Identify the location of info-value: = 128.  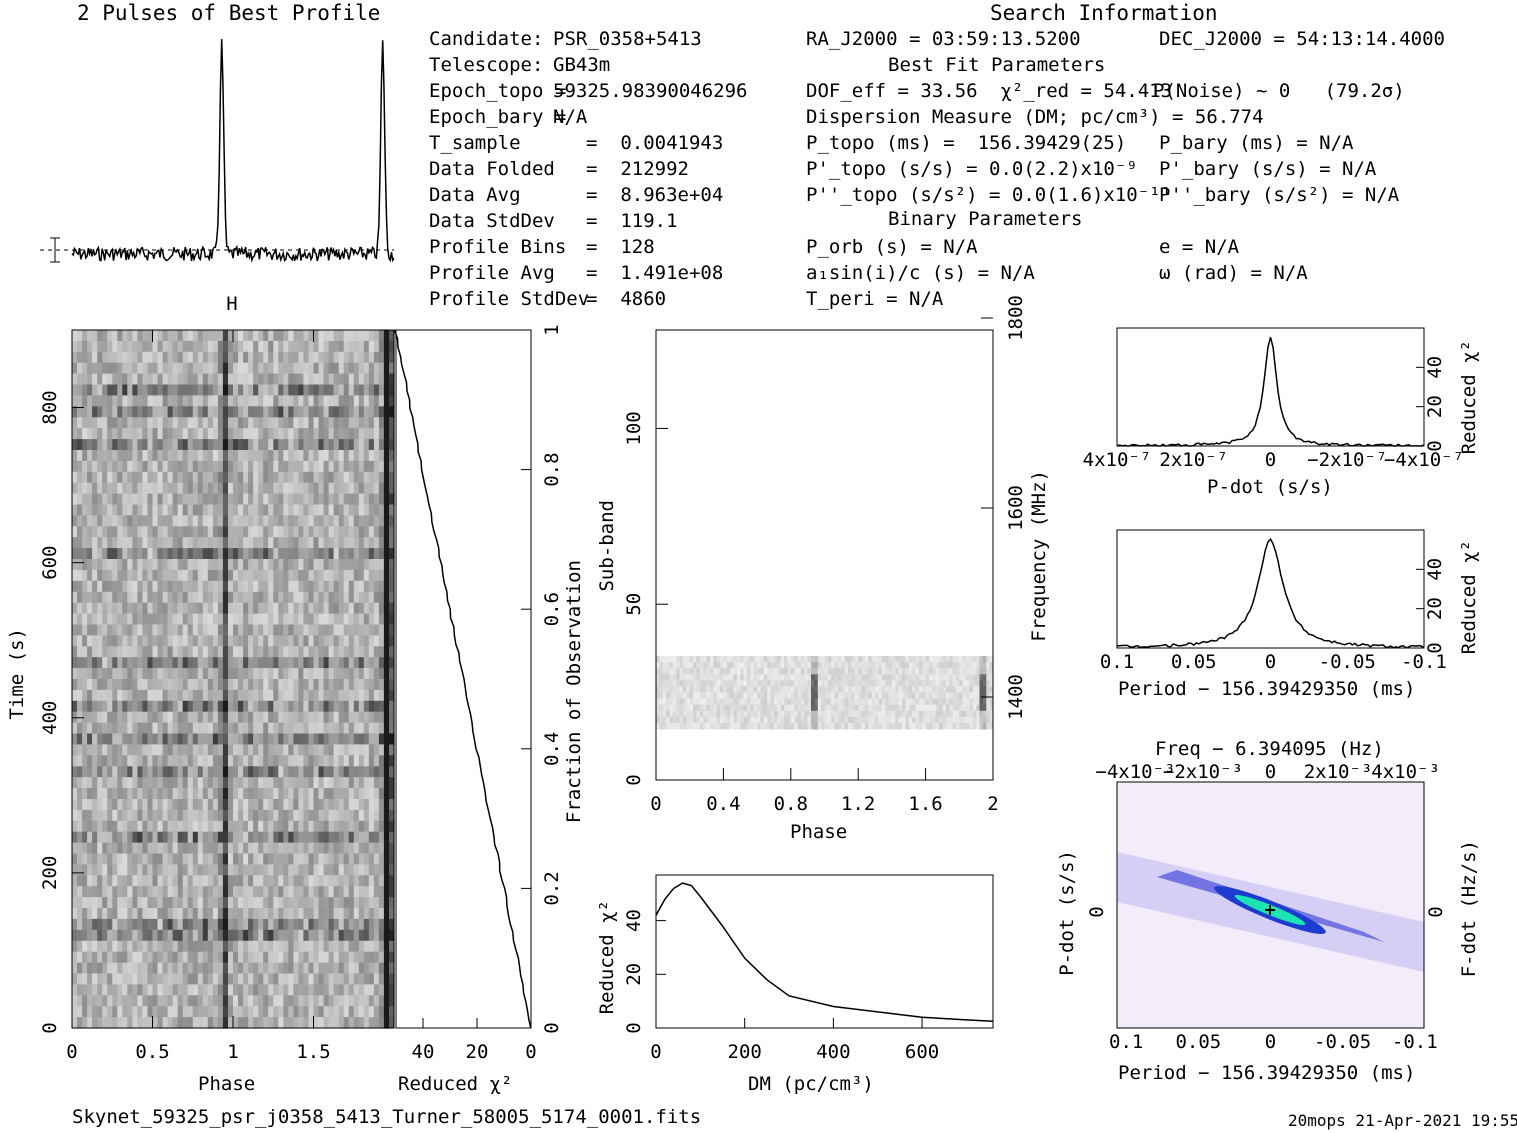
(620, 247).